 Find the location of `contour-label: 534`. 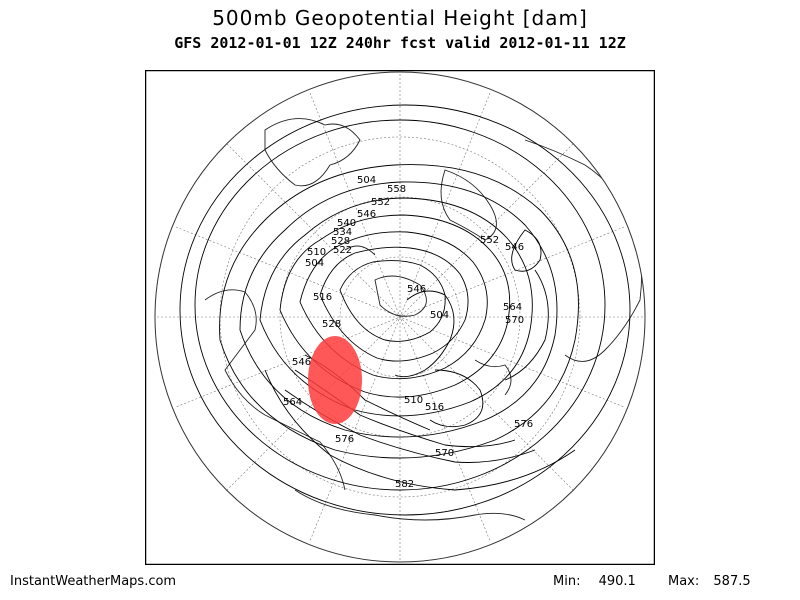

contour-label: 534 is located at coordinates (342, 232).